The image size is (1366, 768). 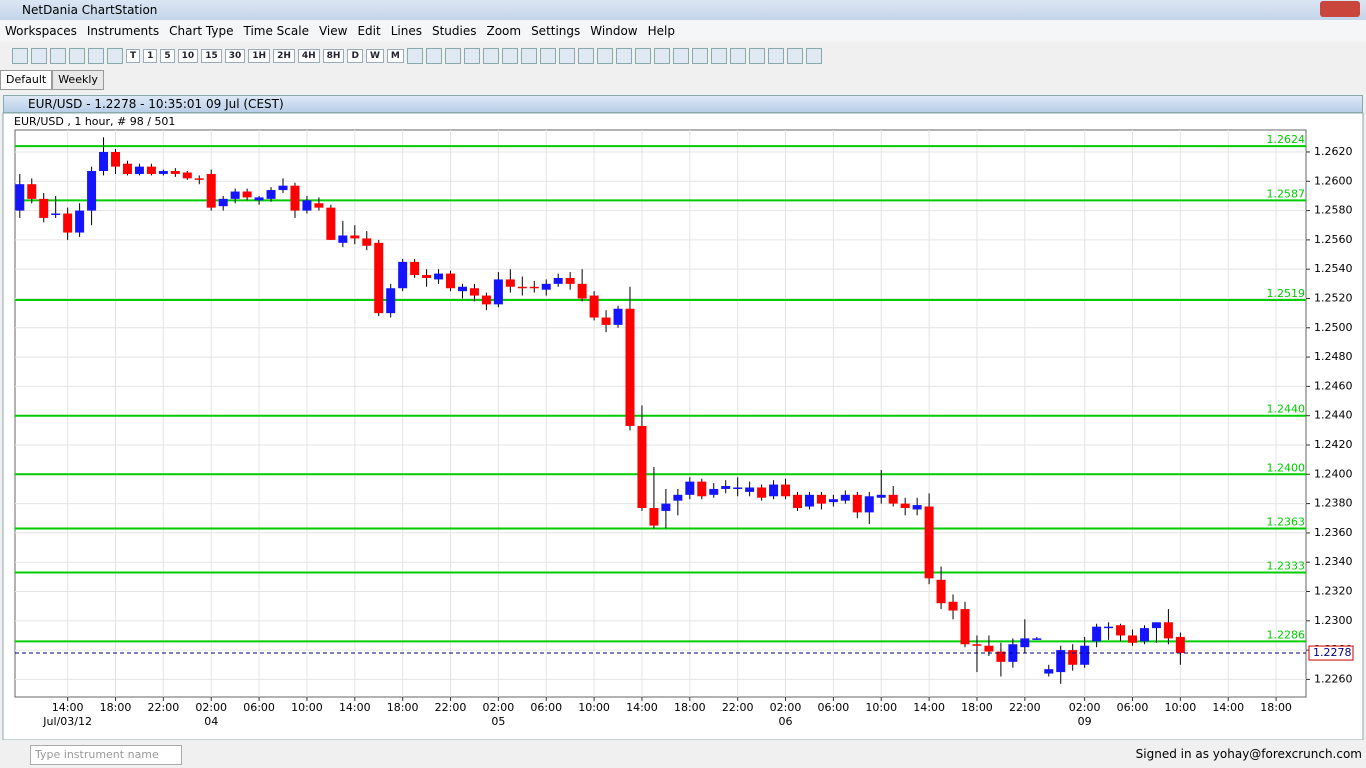 What do you see at coordinates (259, 56) in the screenshot?
I see `timescale-button: 1H` at bounding box center [259, 56].